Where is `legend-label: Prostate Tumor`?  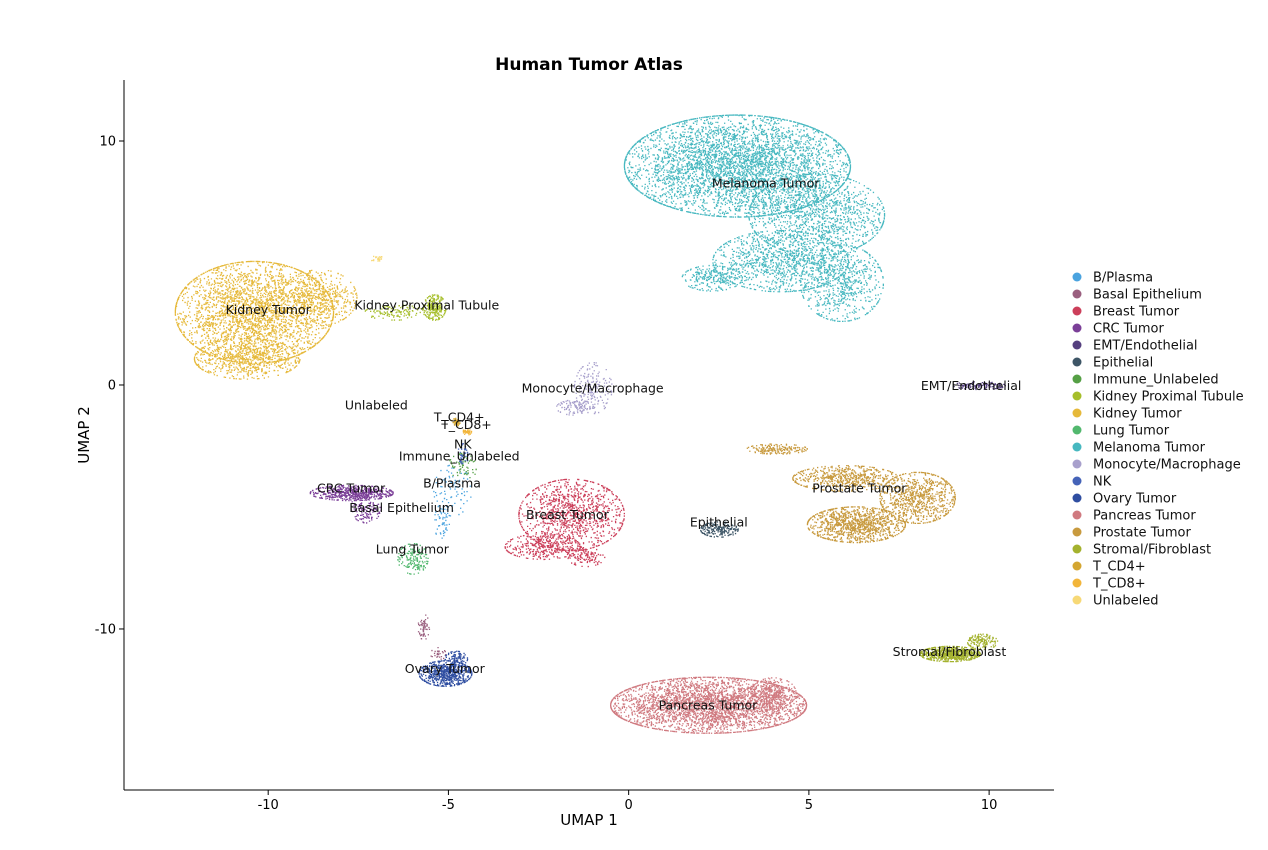
legend-label: Prostate Tumor is located at coordinates (1142, 533).